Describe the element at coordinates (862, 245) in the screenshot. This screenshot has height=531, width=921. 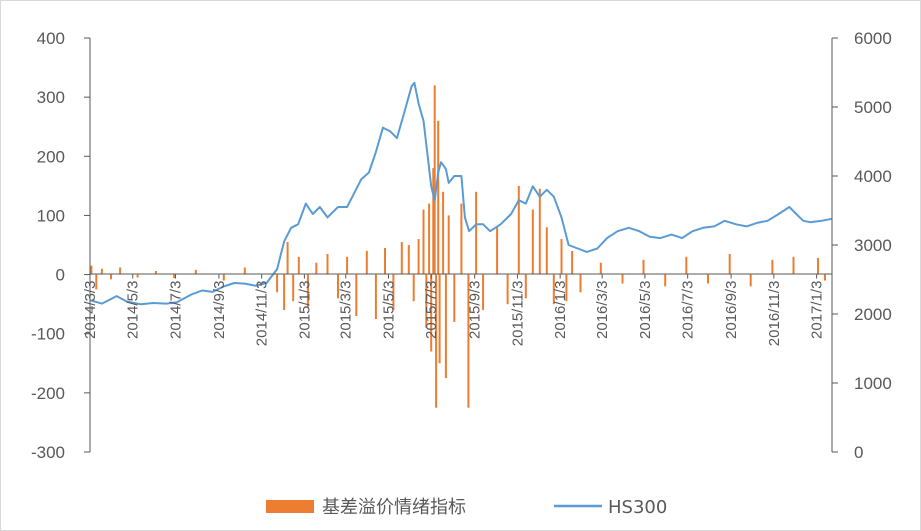
I see `right-axis-ticks: 6000 5000 4000 3000 2000 1000 0` at that location.